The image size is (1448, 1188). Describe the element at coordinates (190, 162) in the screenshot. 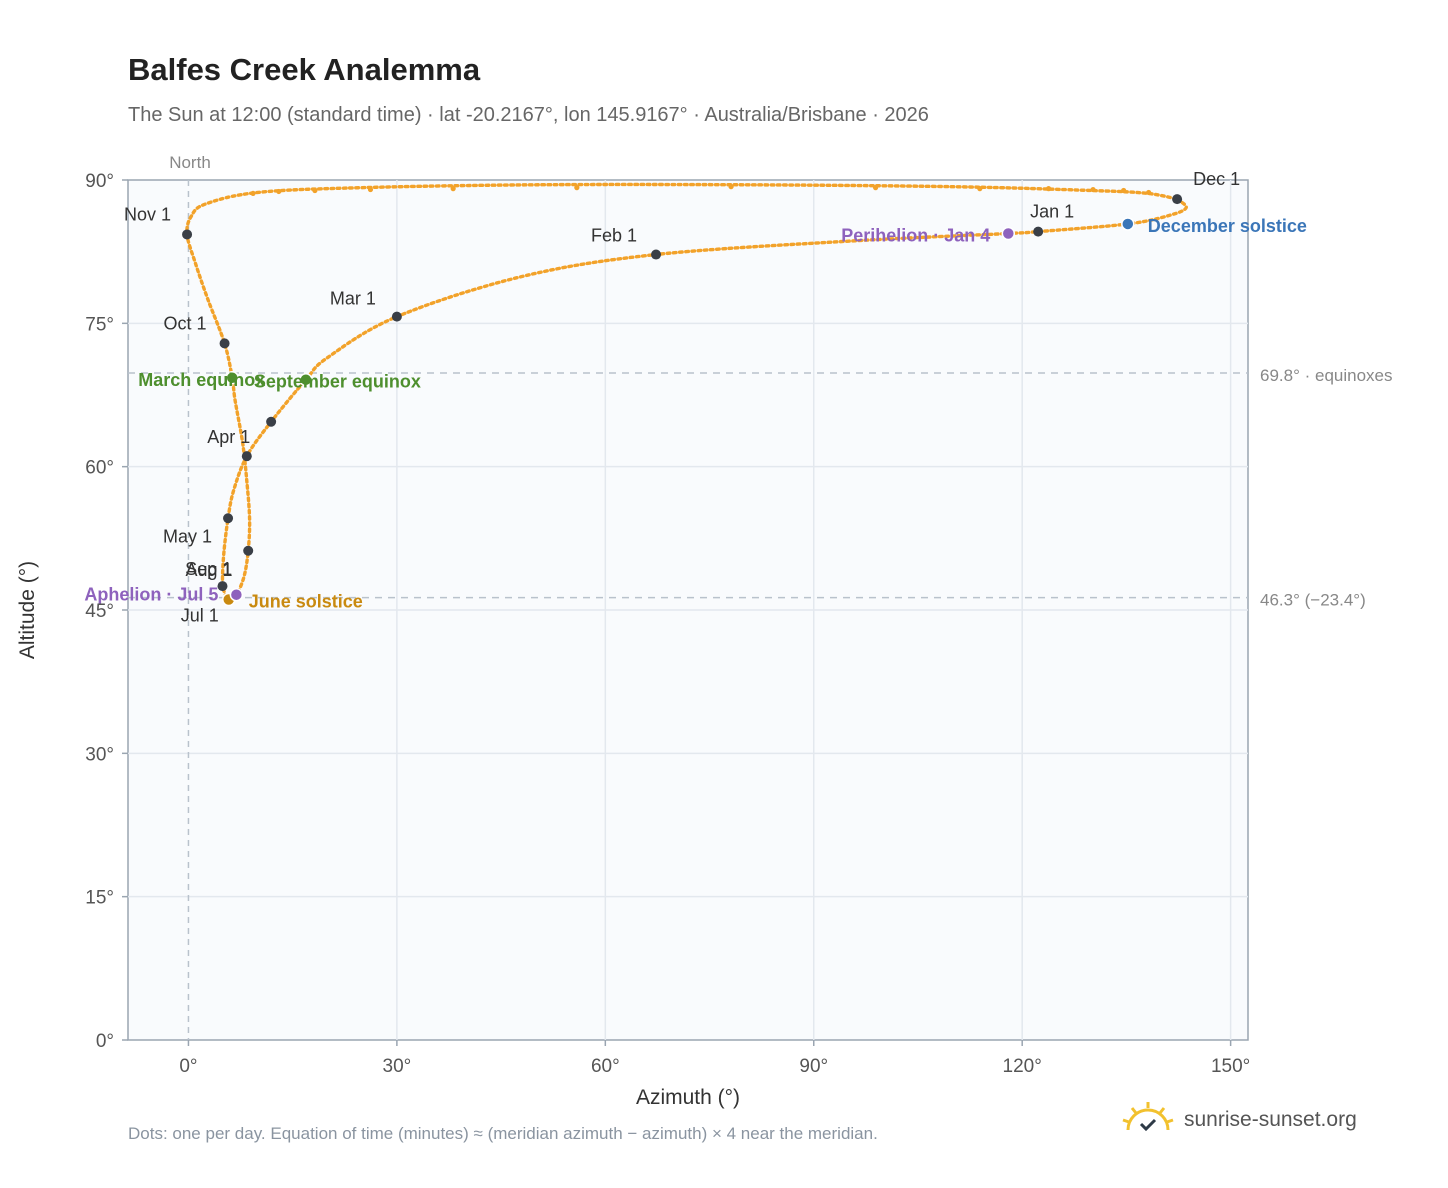

I see `meridian-label: North` at that location.